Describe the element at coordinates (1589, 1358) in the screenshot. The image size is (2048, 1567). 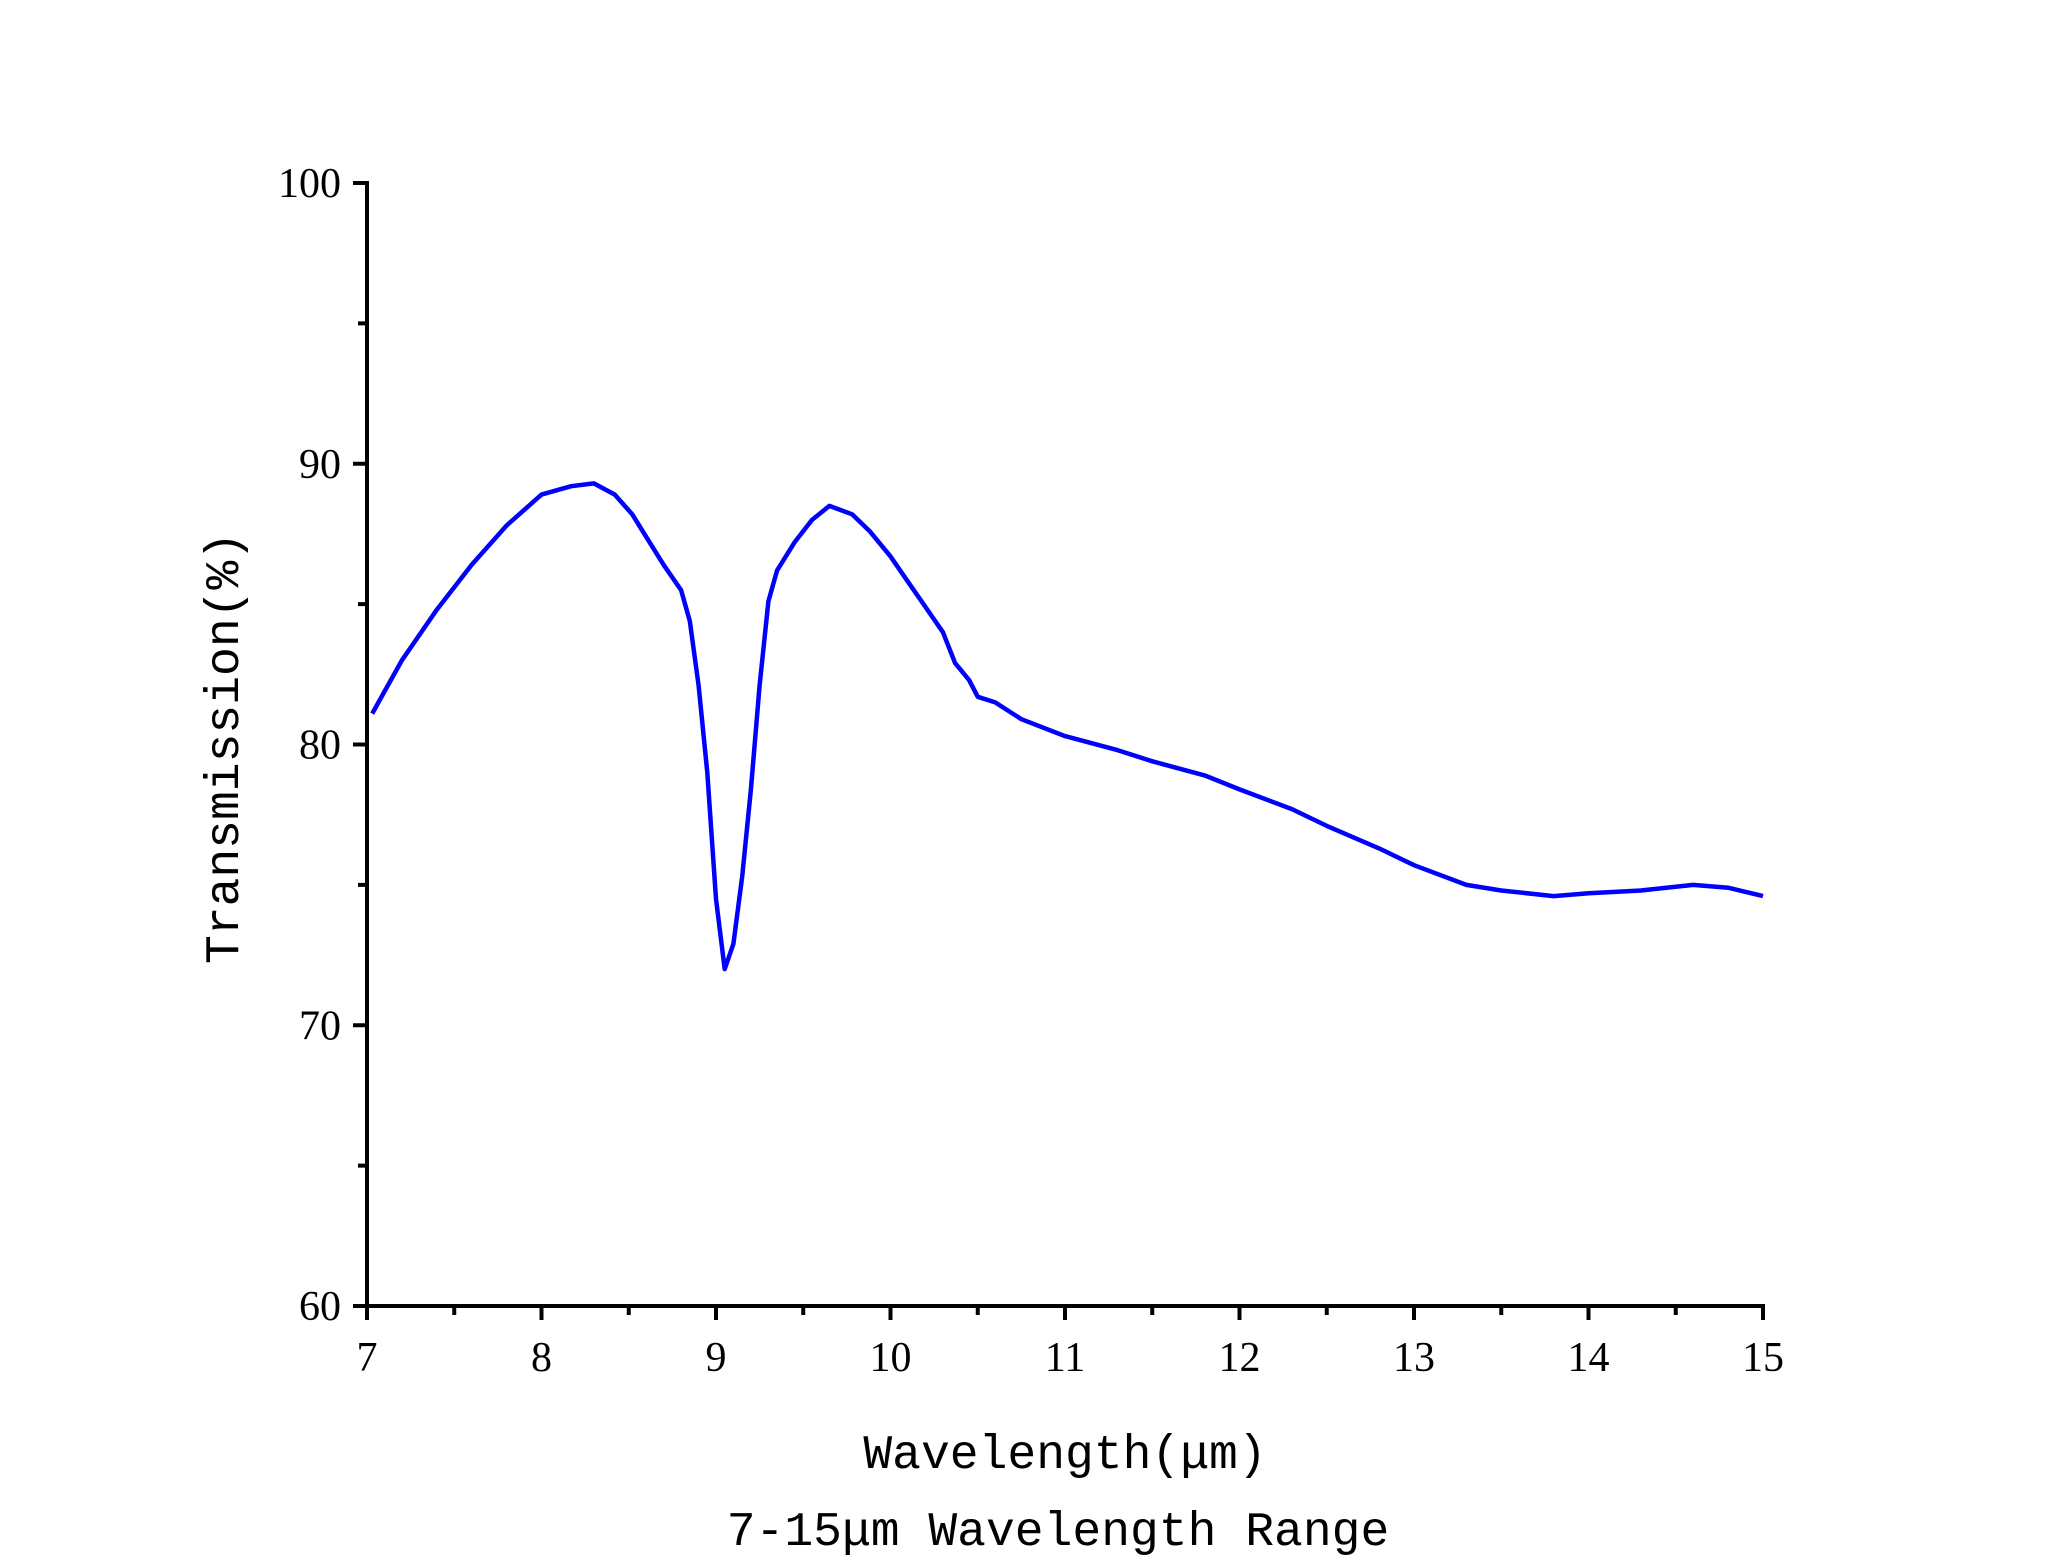
I see `x-tick-label: 14` at that location.